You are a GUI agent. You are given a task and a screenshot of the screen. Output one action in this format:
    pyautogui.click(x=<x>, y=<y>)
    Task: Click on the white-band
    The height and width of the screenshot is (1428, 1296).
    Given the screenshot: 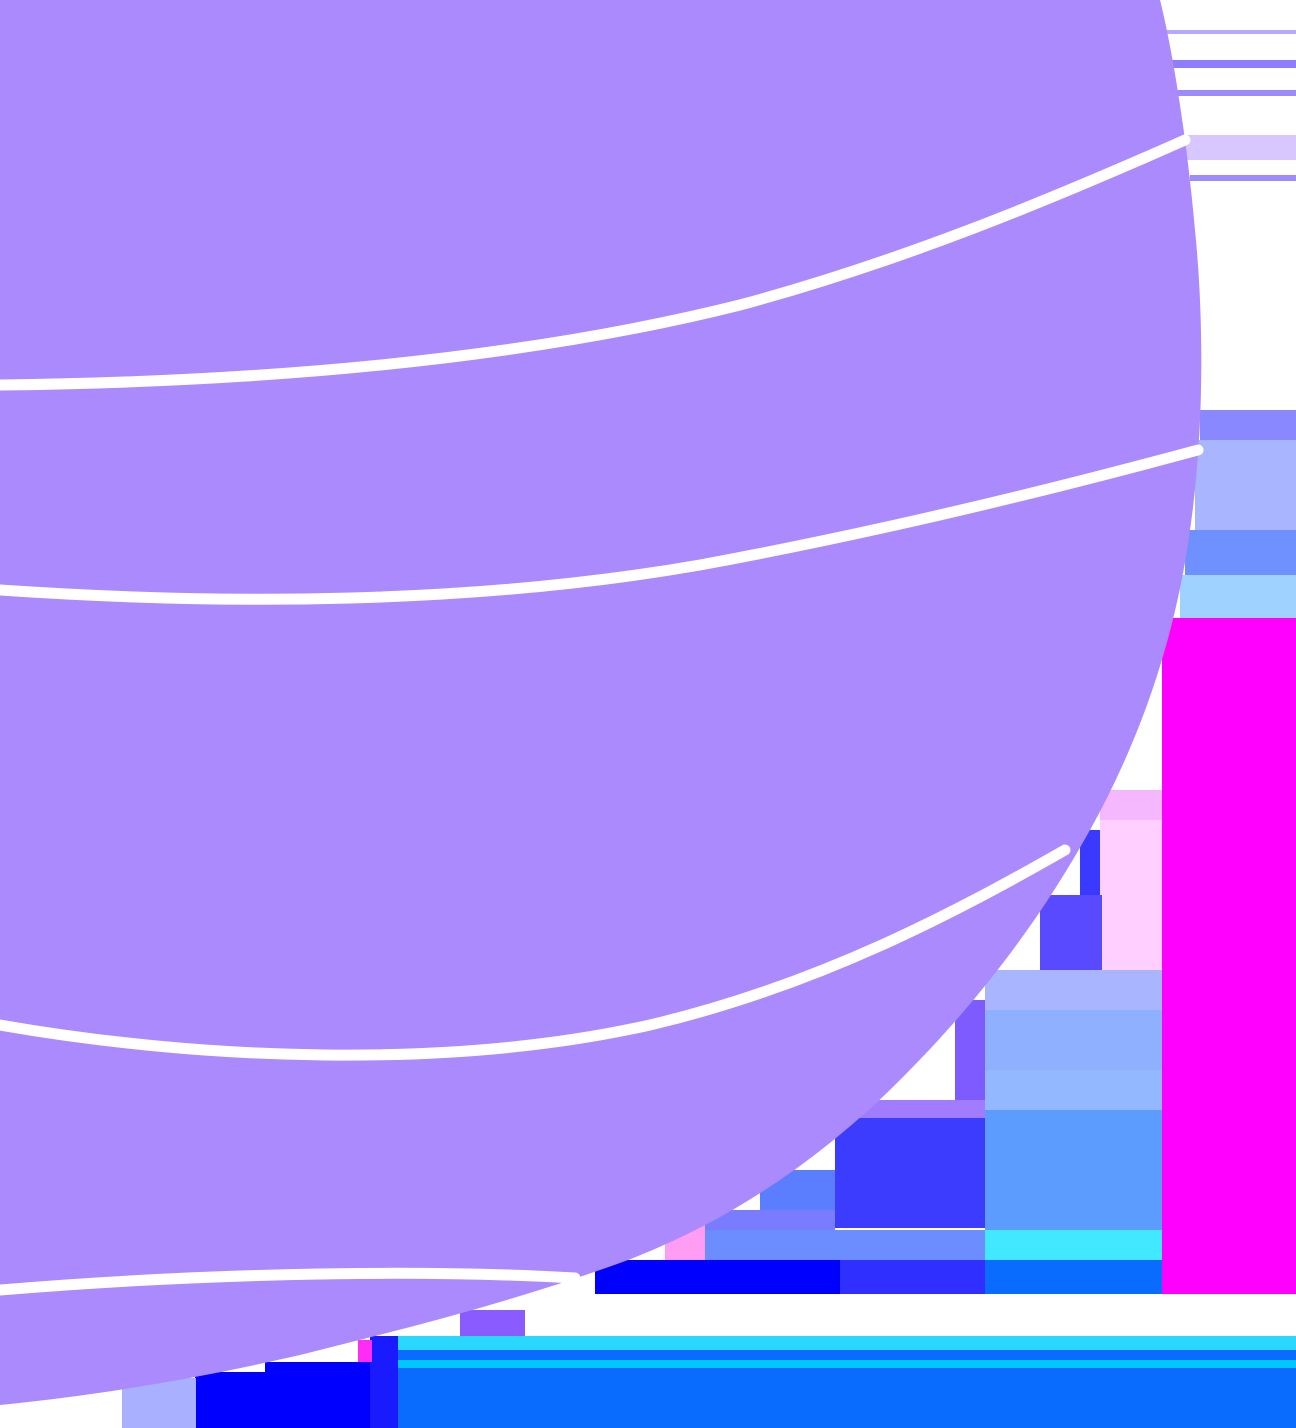 What is the action you would take?
    pyautogui.click(x=910, y=1315)
    